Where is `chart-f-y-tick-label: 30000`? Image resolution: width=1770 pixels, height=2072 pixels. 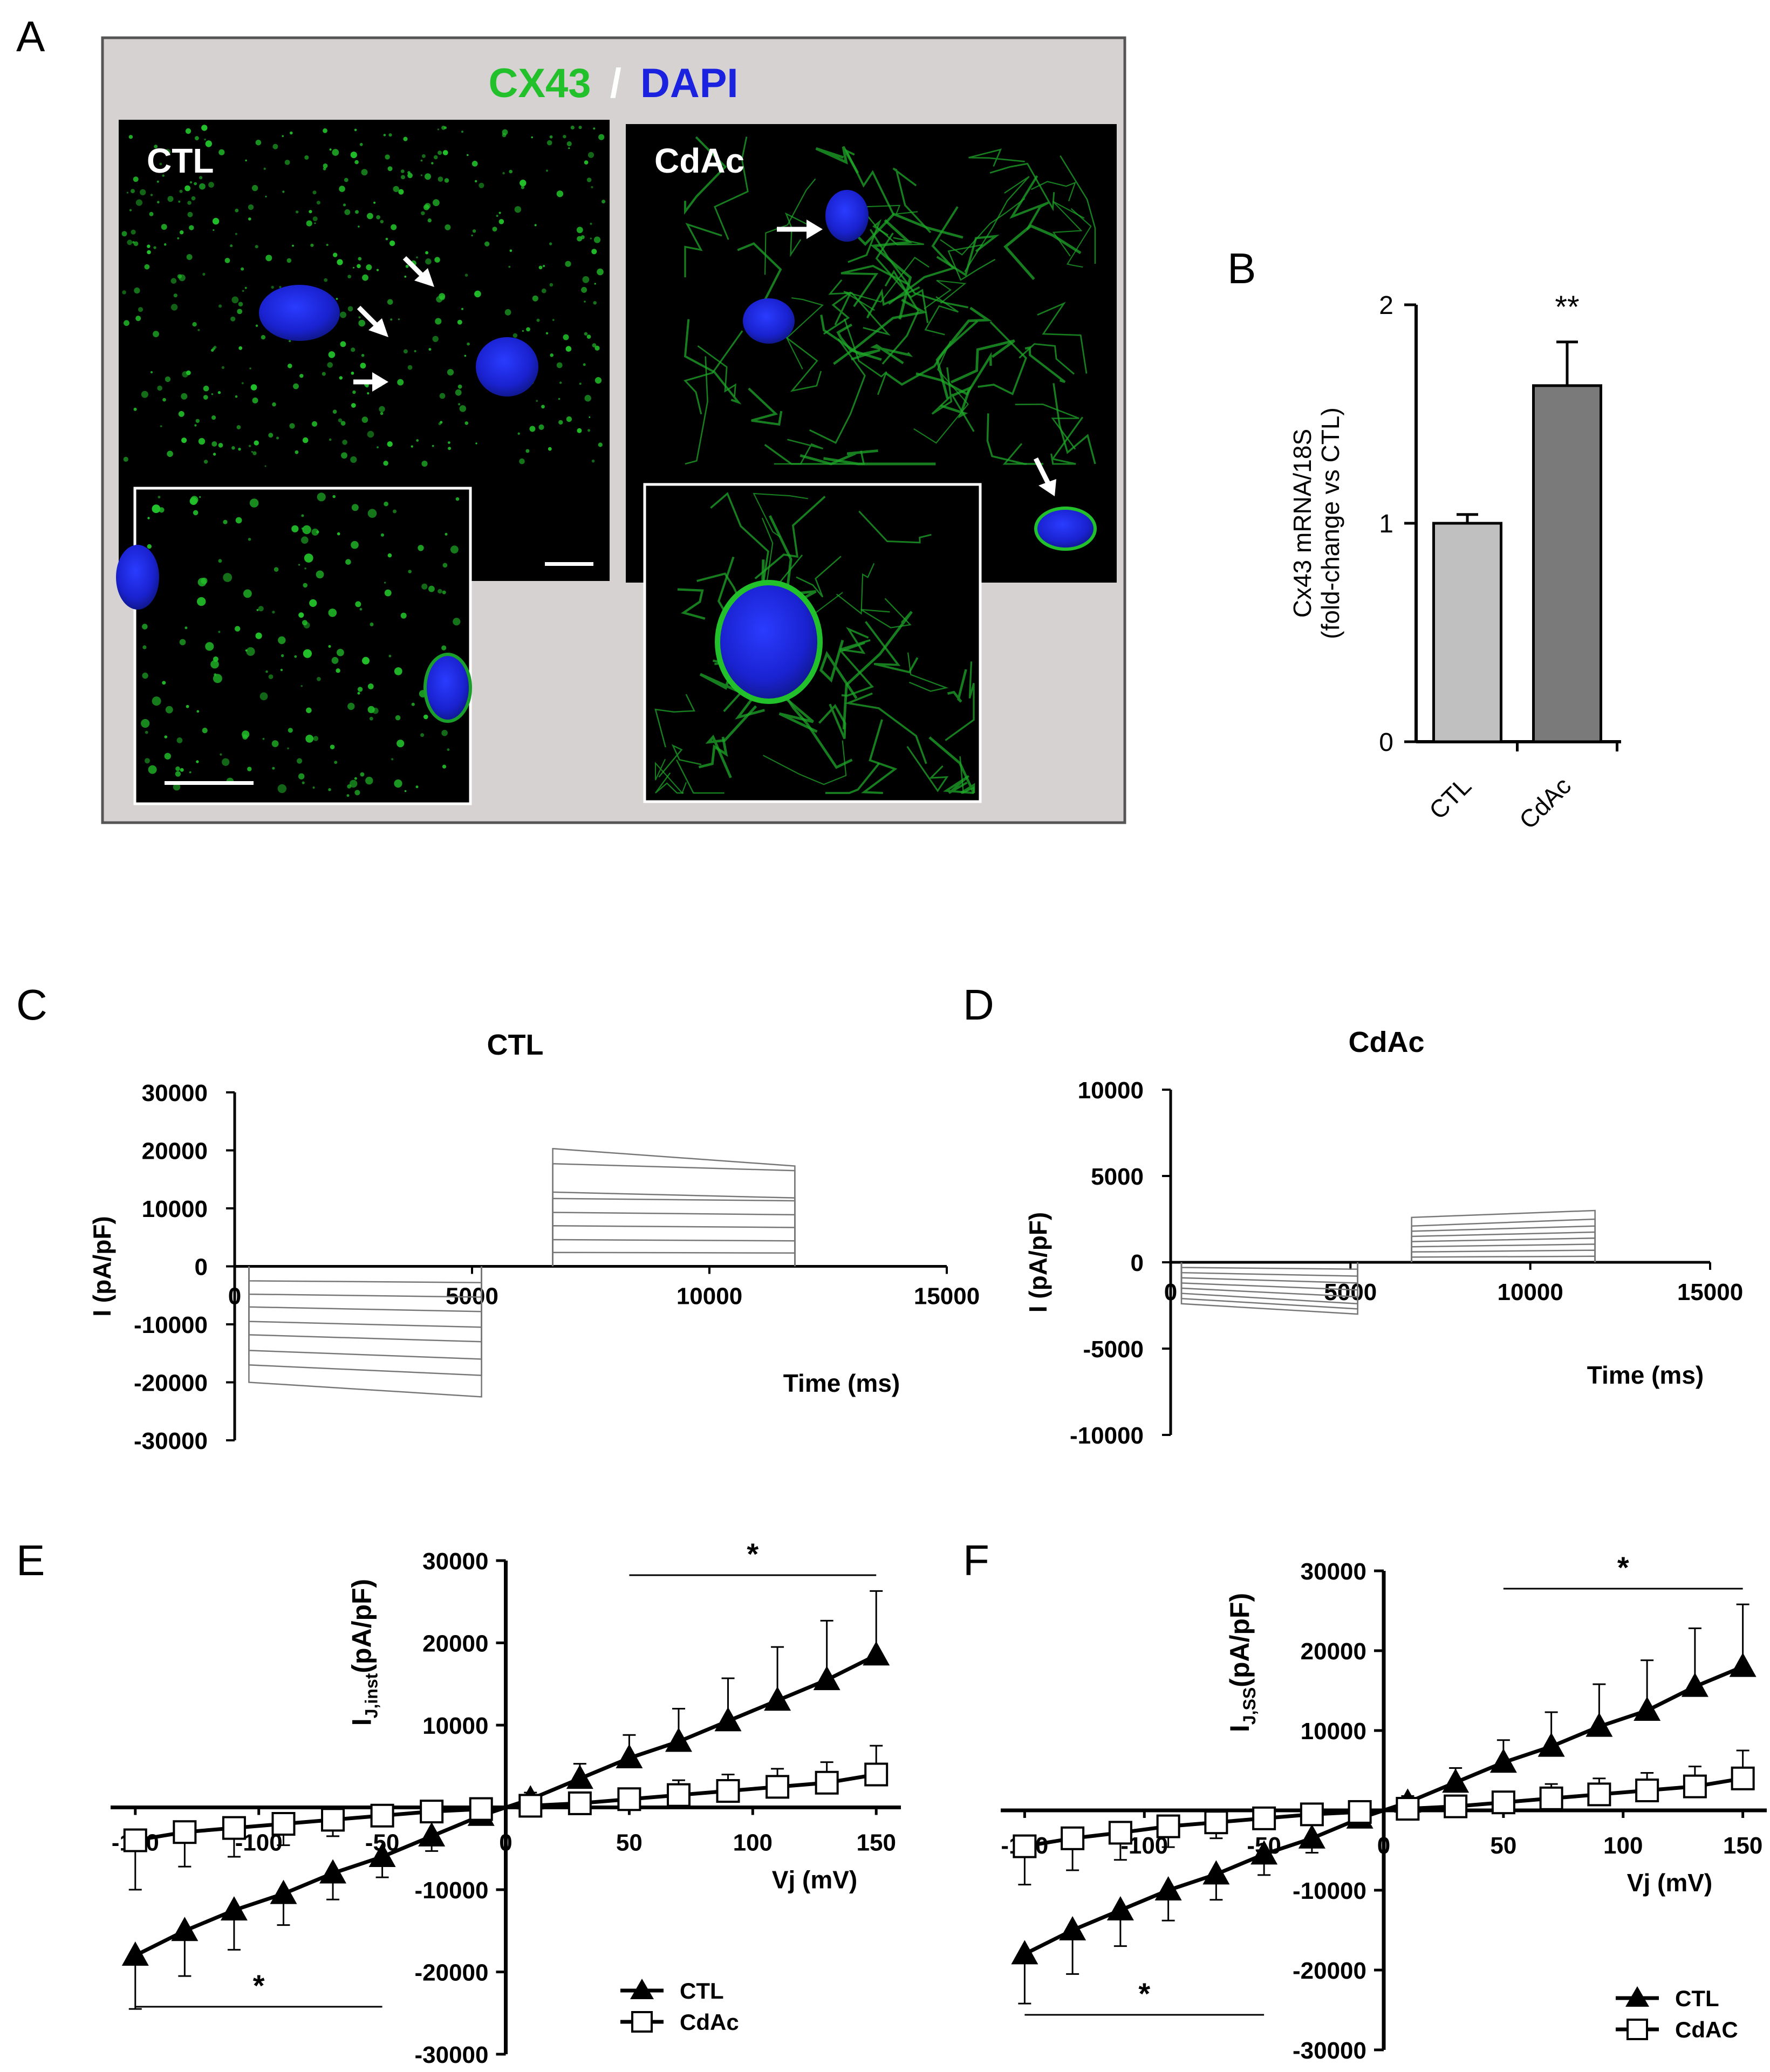
chart-f-y-tick-label: 30000 is located at coordinates (1333, 1571).